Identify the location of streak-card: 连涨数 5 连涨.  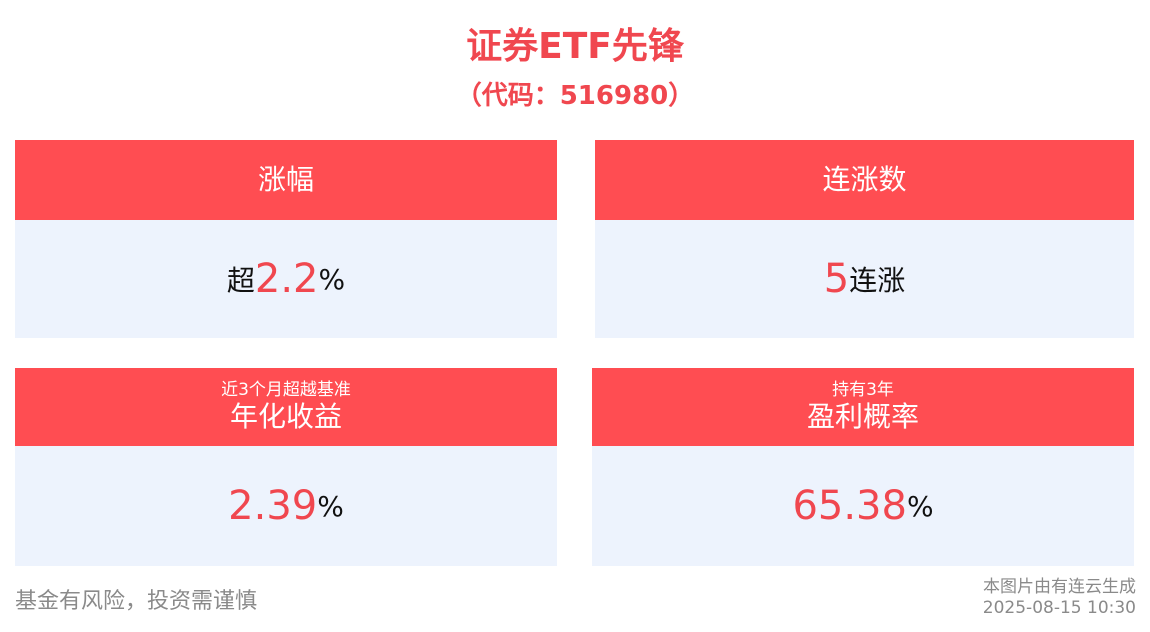
(864, 239).